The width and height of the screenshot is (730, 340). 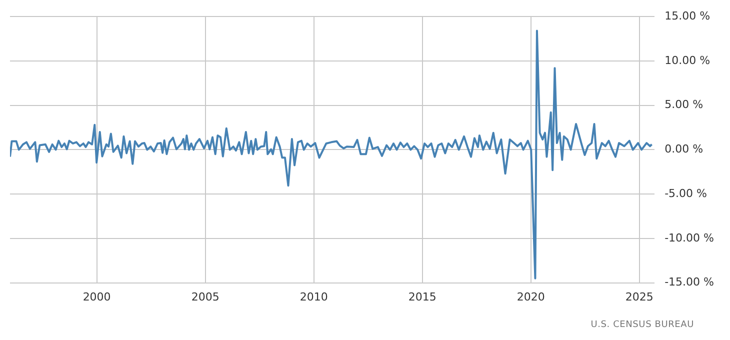 I want to click on text: U.S. CENSUS BUREAU, so click(x=642, y=325).